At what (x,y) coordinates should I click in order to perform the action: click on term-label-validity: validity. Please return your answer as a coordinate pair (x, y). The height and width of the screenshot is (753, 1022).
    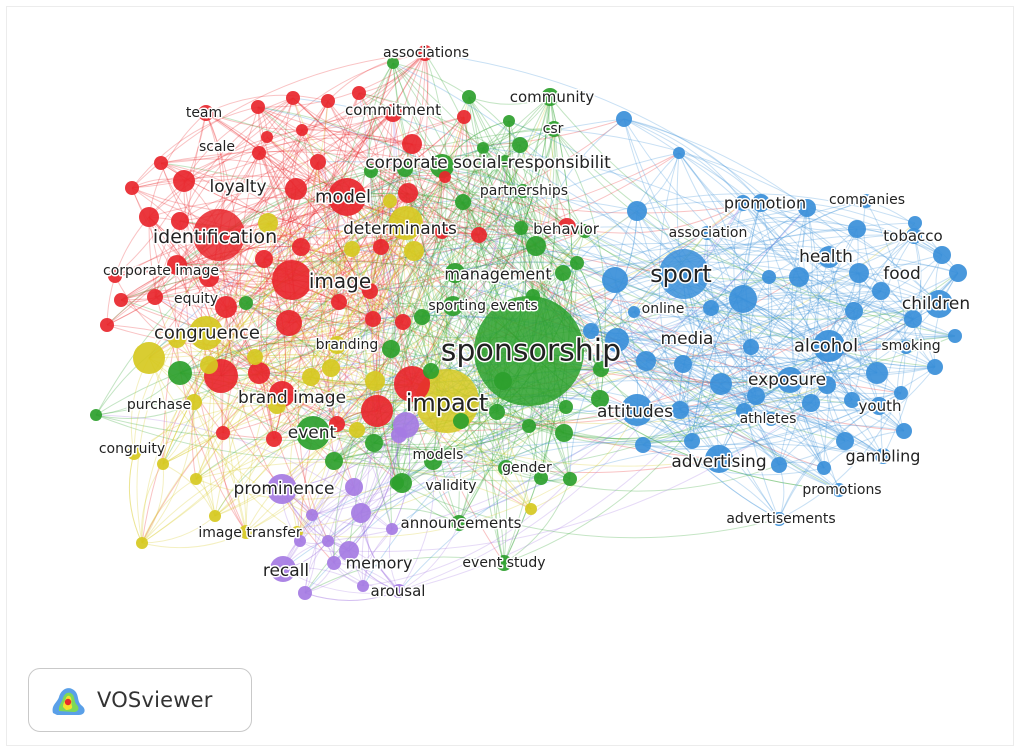
    Looking at the image, I should click on (451, 486).